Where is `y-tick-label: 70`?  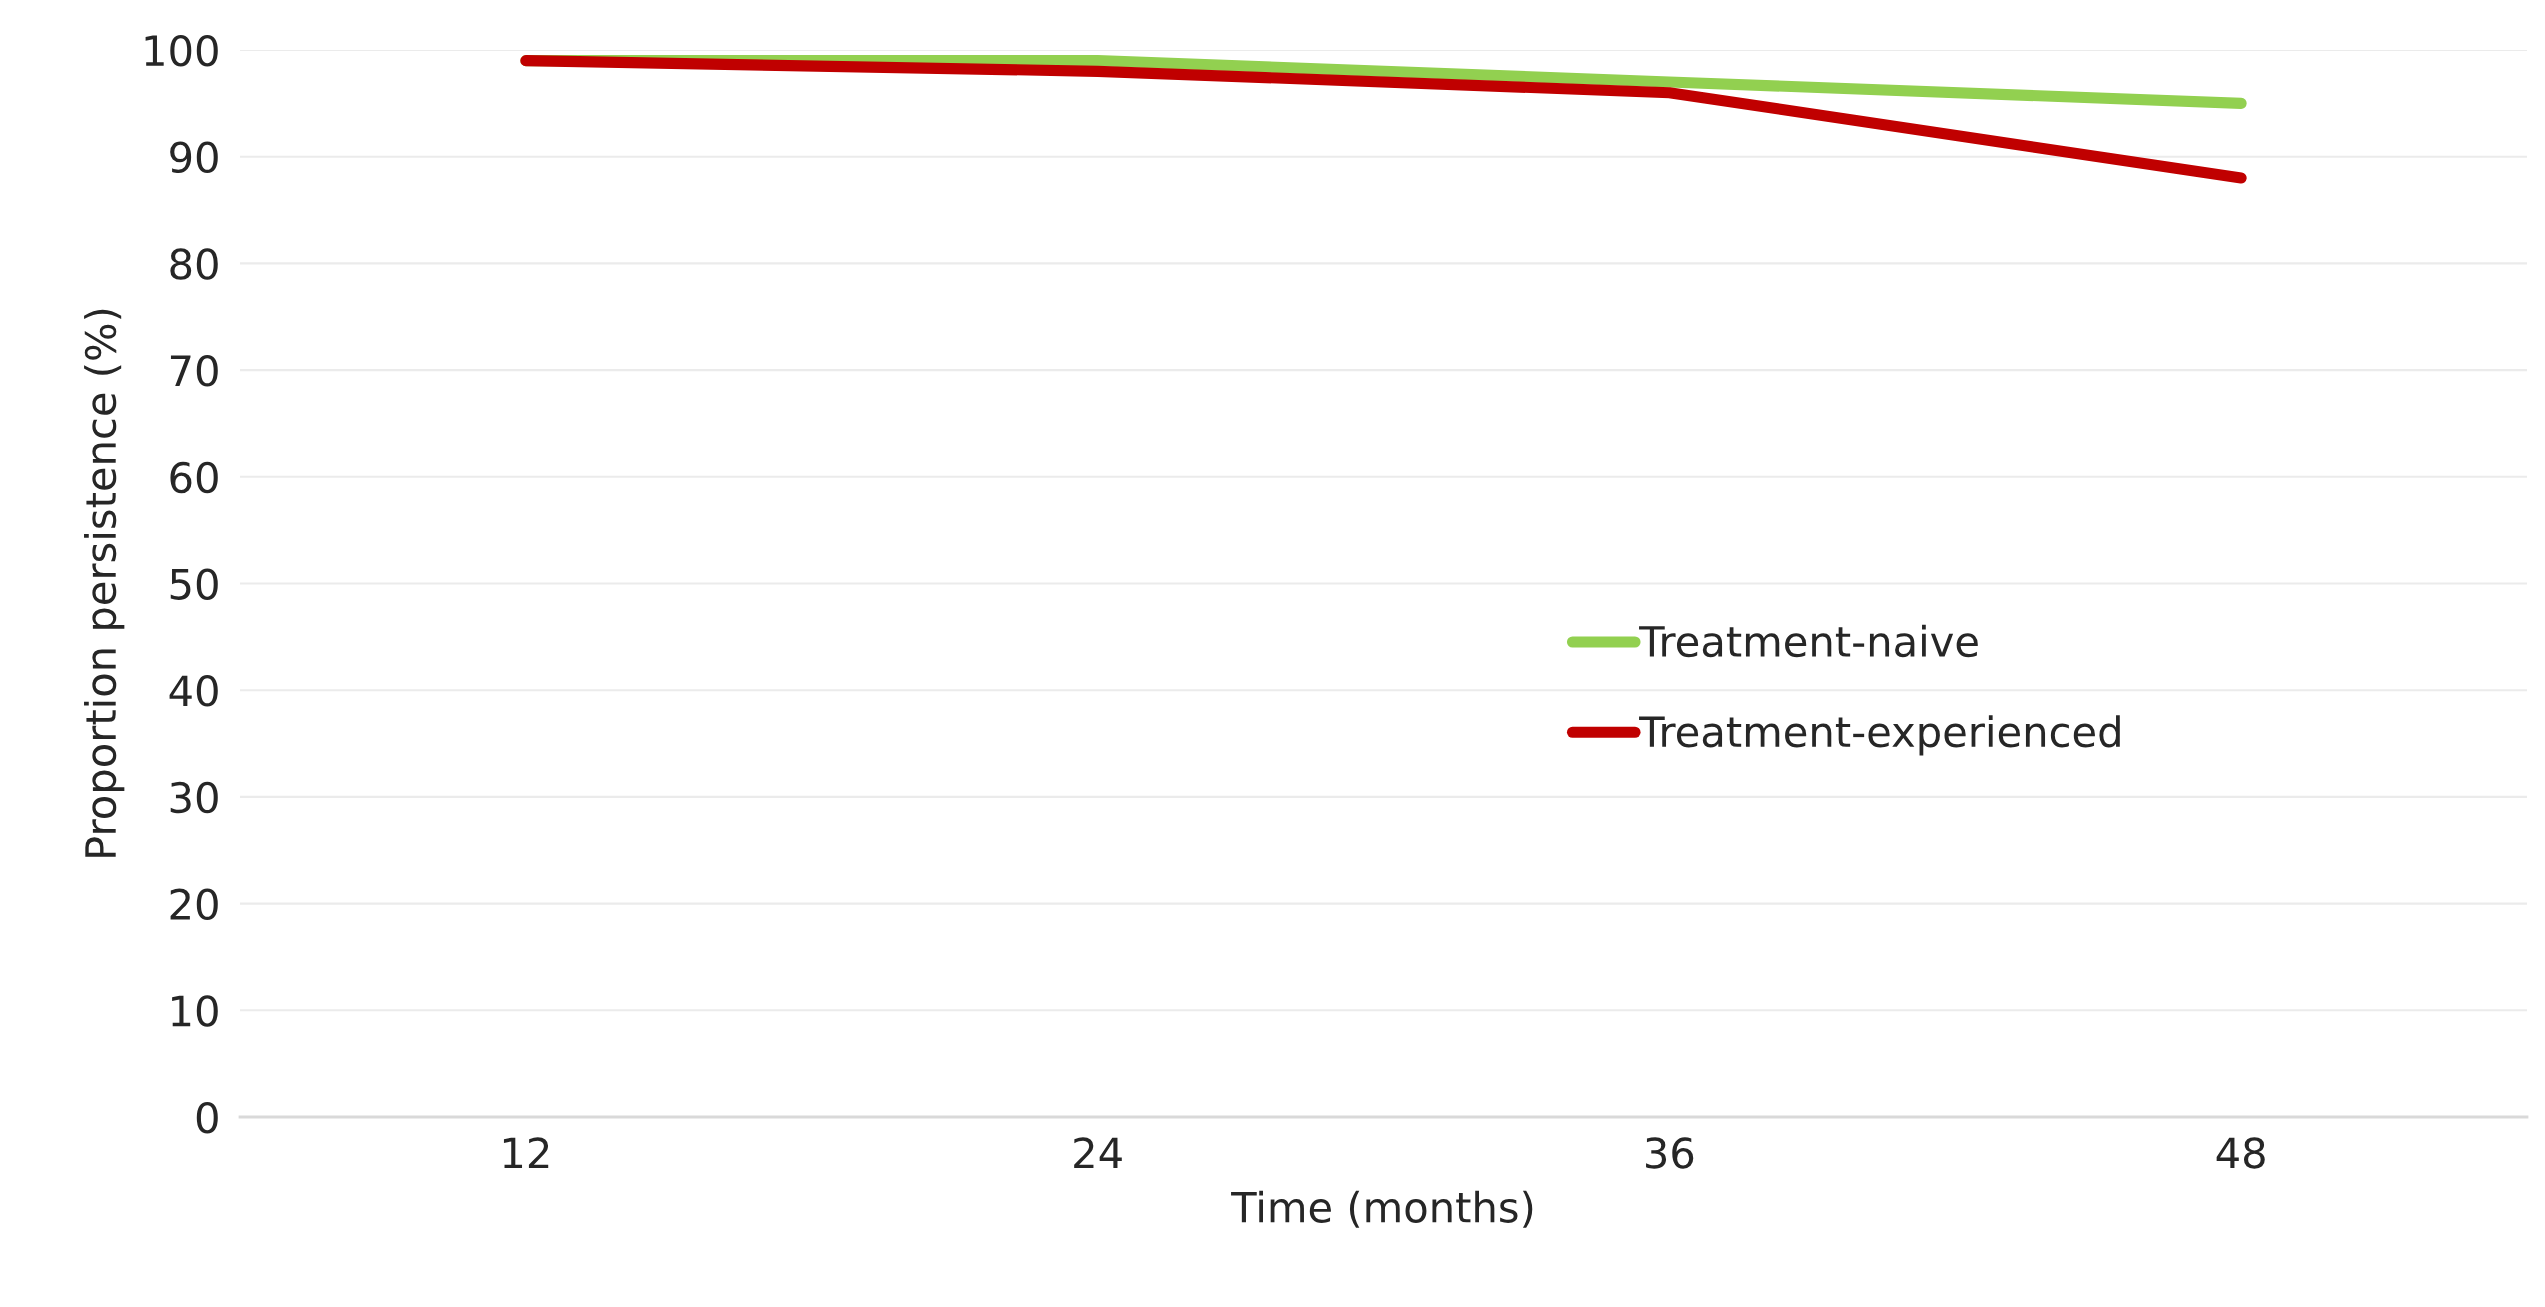
y-tick-label: 70 is located at coordinates (194, 371).